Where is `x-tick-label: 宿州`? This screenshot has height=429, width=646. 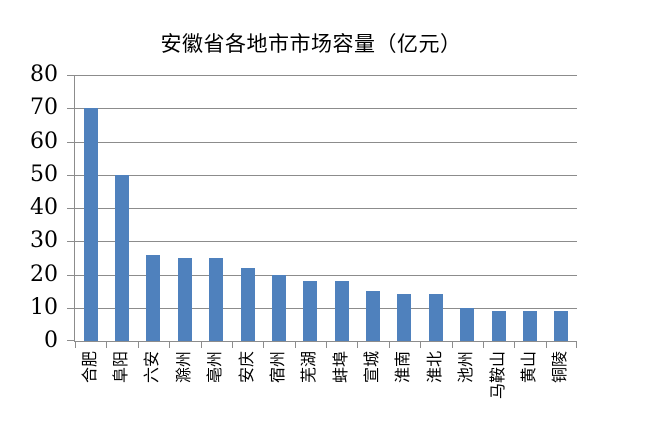
x-tick-label: 宿州 is located at coordinates (277, 367).